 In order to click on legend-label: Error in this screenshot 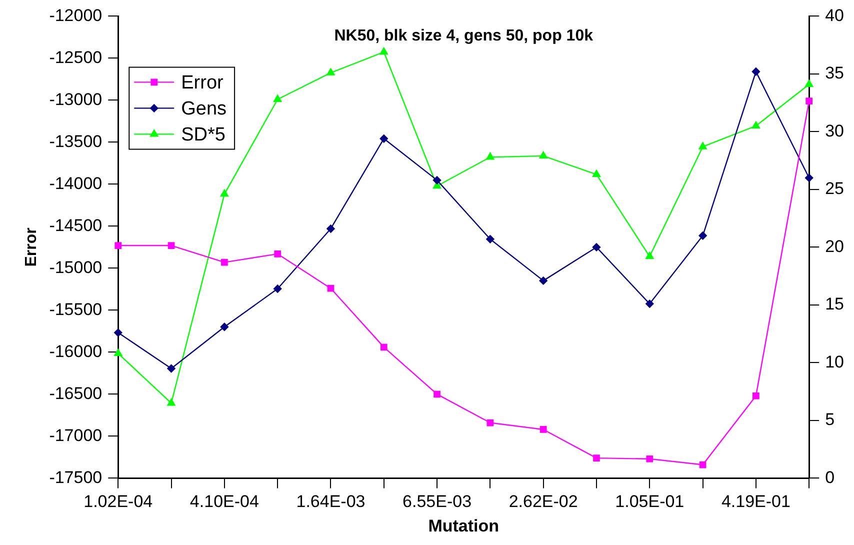, I will do `click(202, 83)`.